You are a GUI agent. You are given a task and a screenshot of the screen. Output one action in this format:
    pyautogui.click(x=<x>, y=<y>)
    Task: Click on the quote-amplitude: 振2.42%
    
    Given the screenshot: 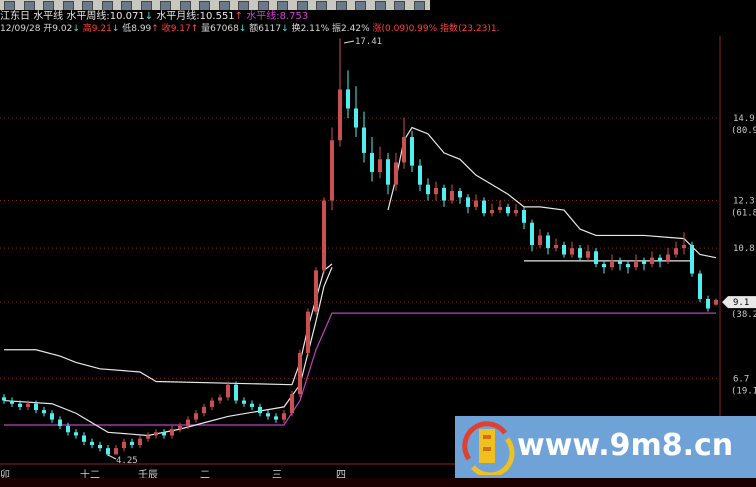 What is the action you would take?
    pyautogui.click(x=351, y=29)
    